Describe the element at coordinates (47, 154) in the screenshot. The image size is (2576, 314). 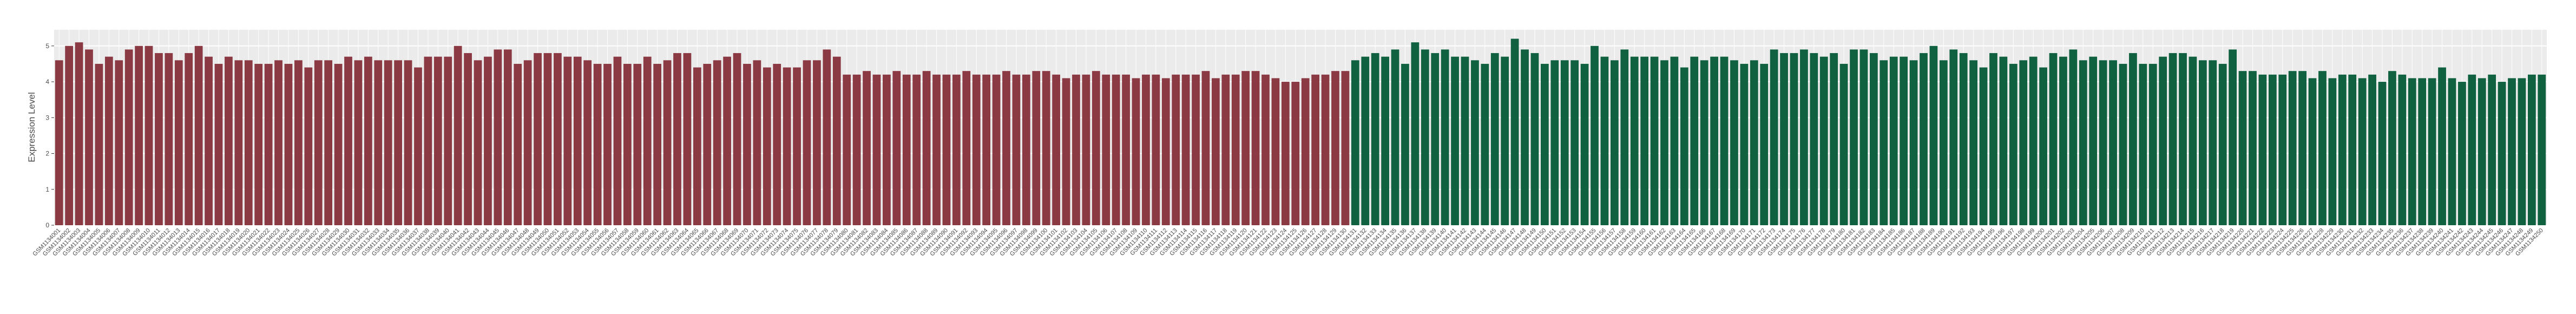
I see `y-tick-label: 2` at that location.